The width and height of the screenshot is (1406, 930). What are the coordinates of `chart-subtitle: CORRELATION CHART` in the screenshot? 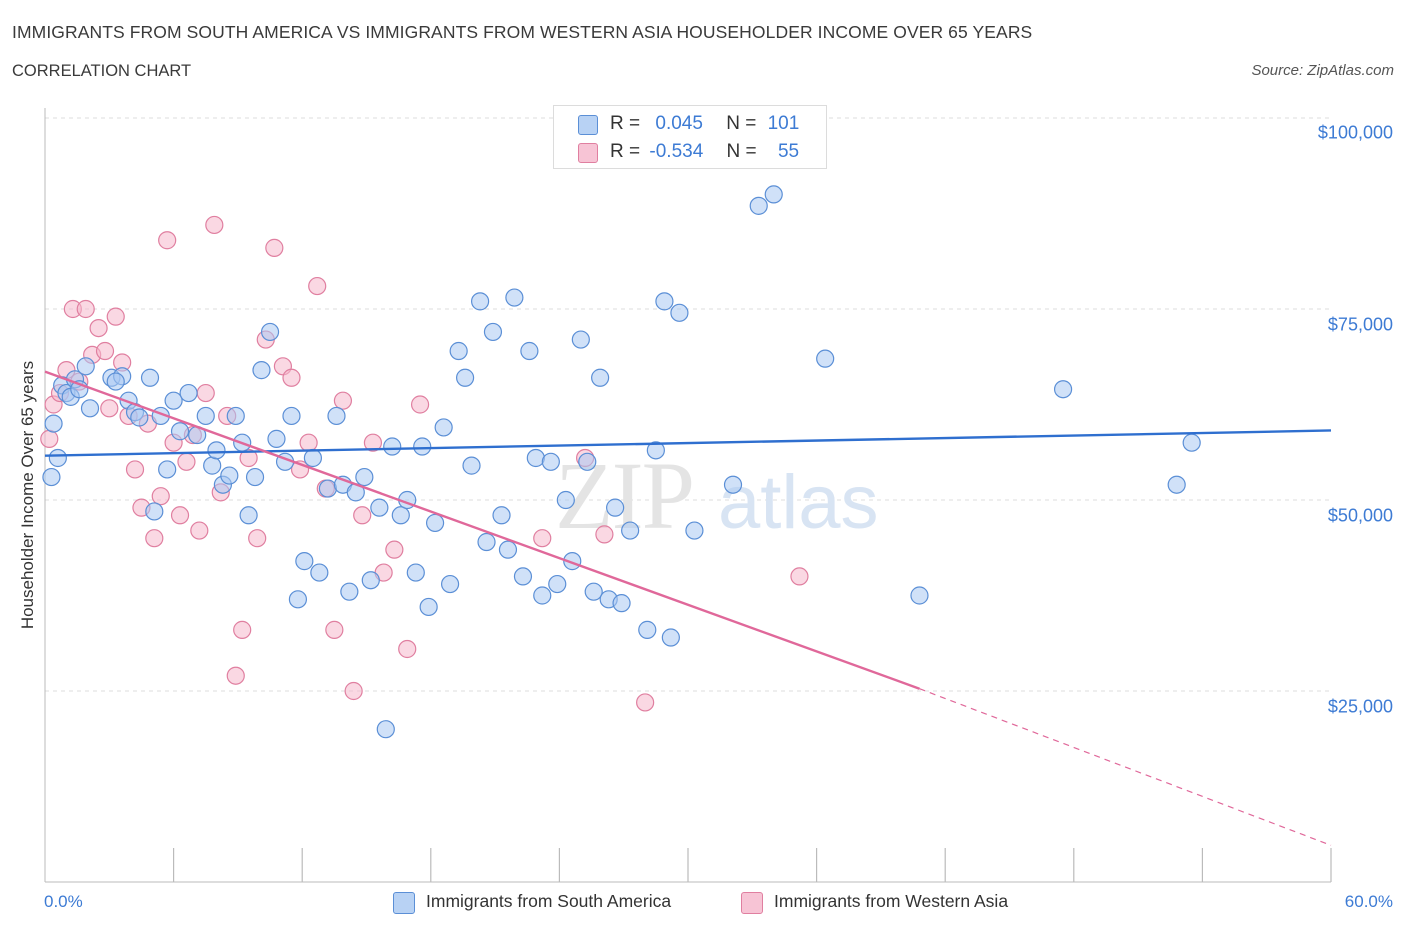 It's located at (102, 71).